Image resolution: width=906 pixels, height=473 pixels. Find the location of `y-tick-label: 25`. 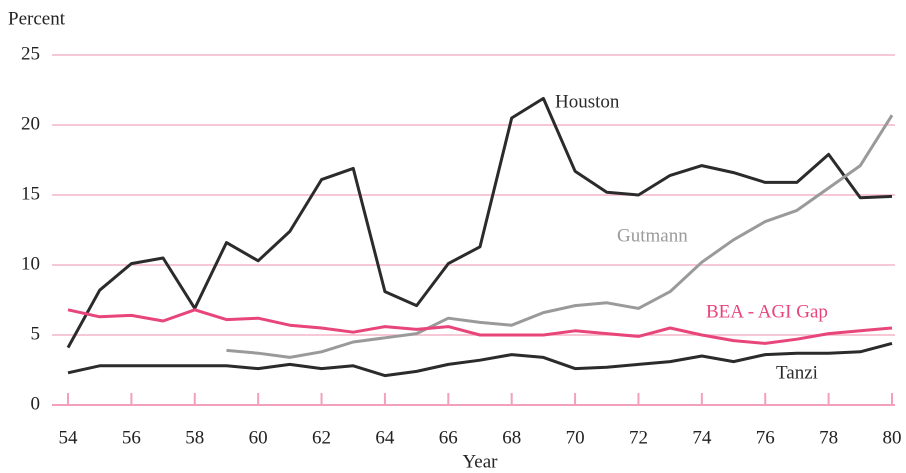

y-tick-label: 25 is located at coordinates (30, 53).